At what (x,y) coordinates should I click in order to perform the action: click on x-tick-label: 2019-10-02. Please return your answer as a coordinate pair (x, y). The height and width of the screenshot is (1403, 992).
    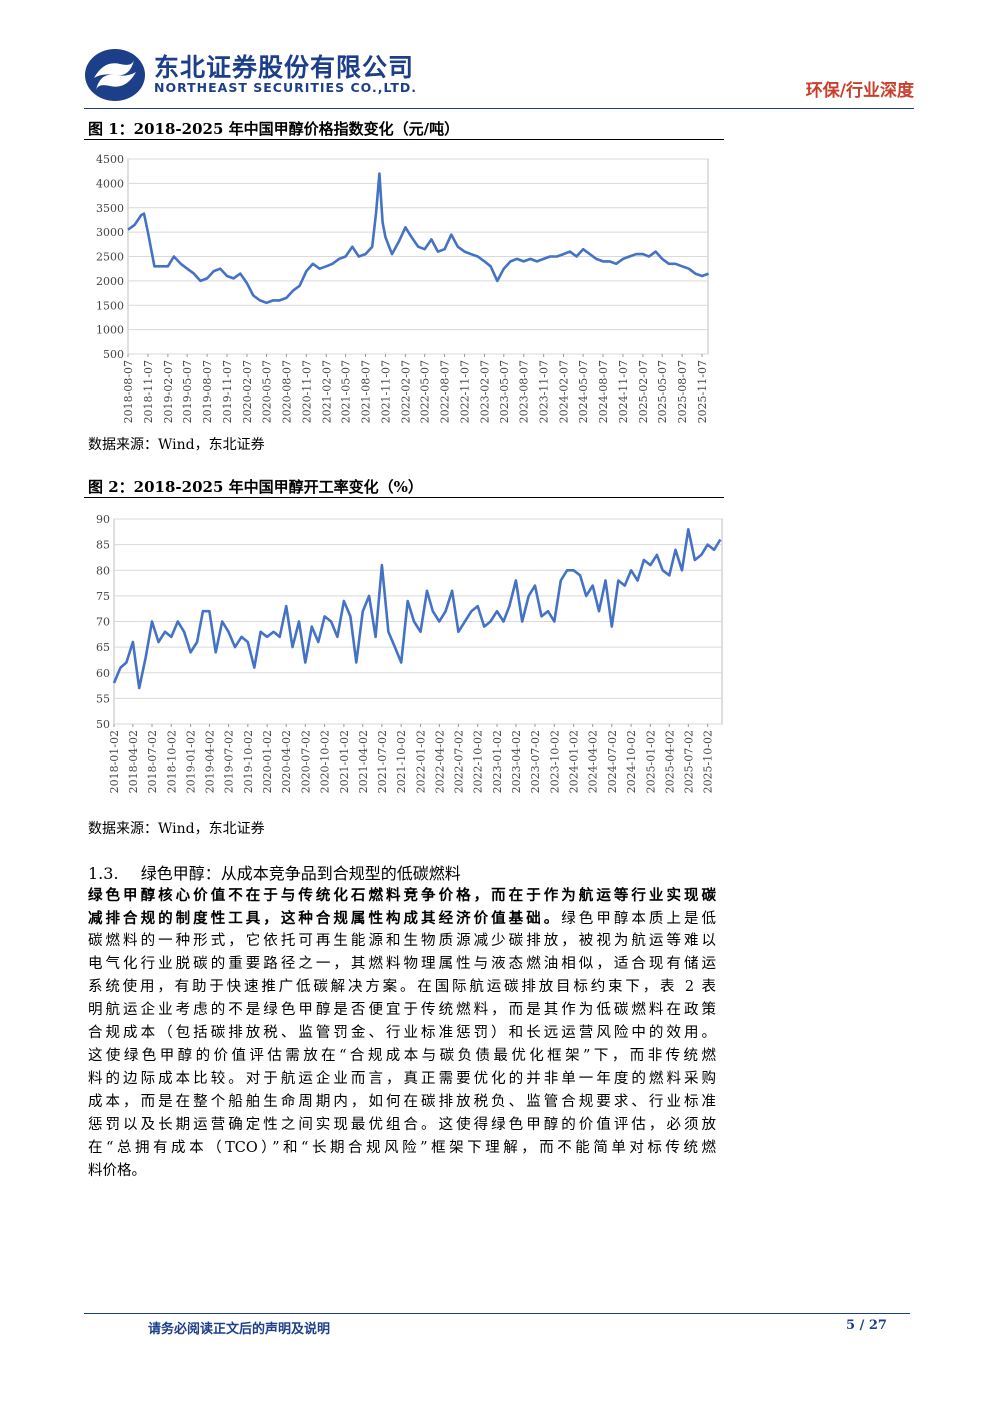
    Looking at the image, I should click on (248, 761).